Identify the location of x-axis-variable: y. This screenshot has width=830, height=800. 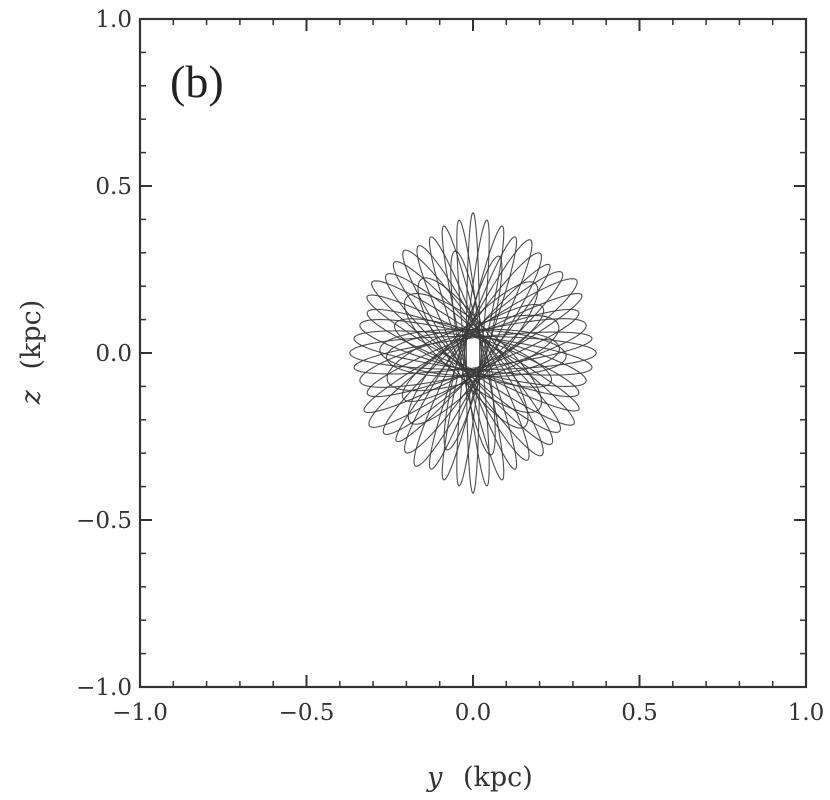
(434, 777).